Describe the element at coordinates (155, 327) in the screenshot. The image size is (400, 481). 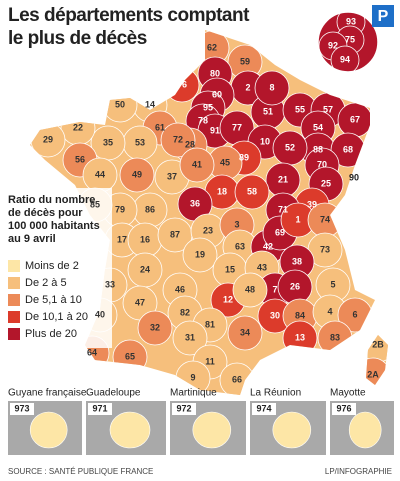
I see `department-label: 32` at that location.